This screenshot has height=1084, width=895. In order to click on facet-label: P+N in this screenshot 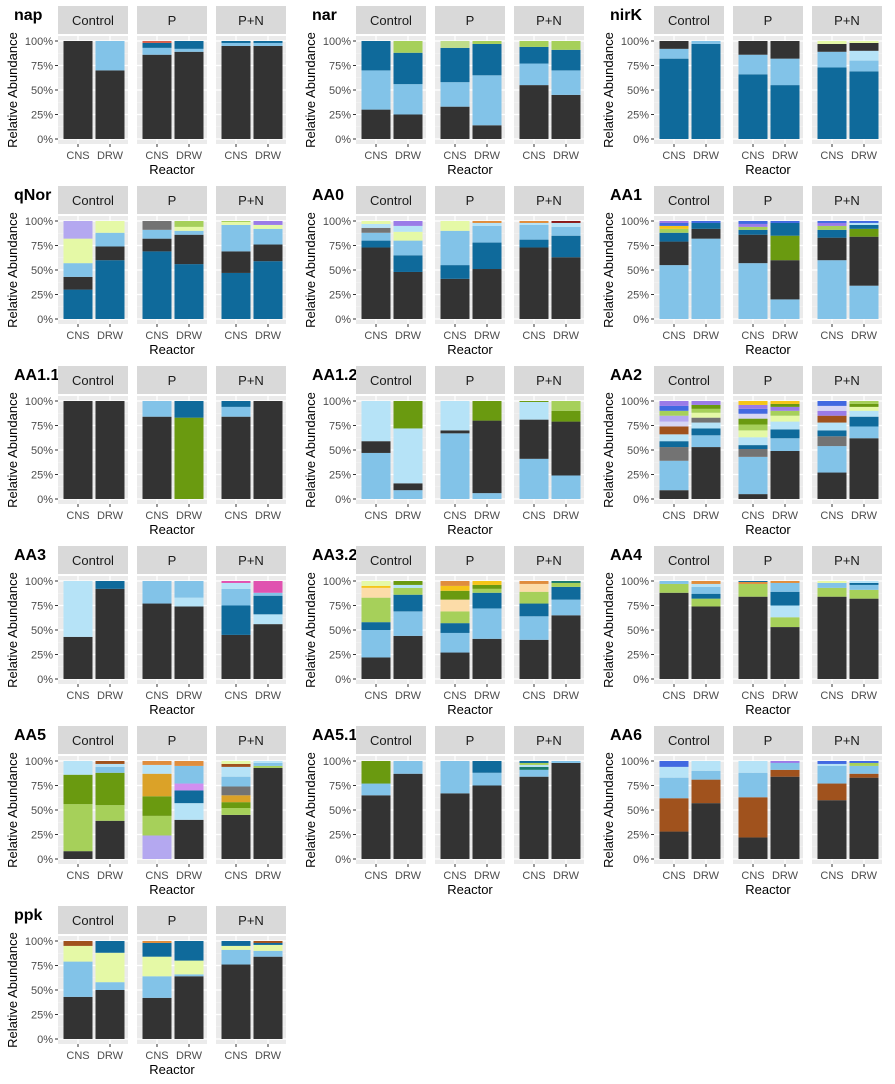, I will do `click(847, 560)`.